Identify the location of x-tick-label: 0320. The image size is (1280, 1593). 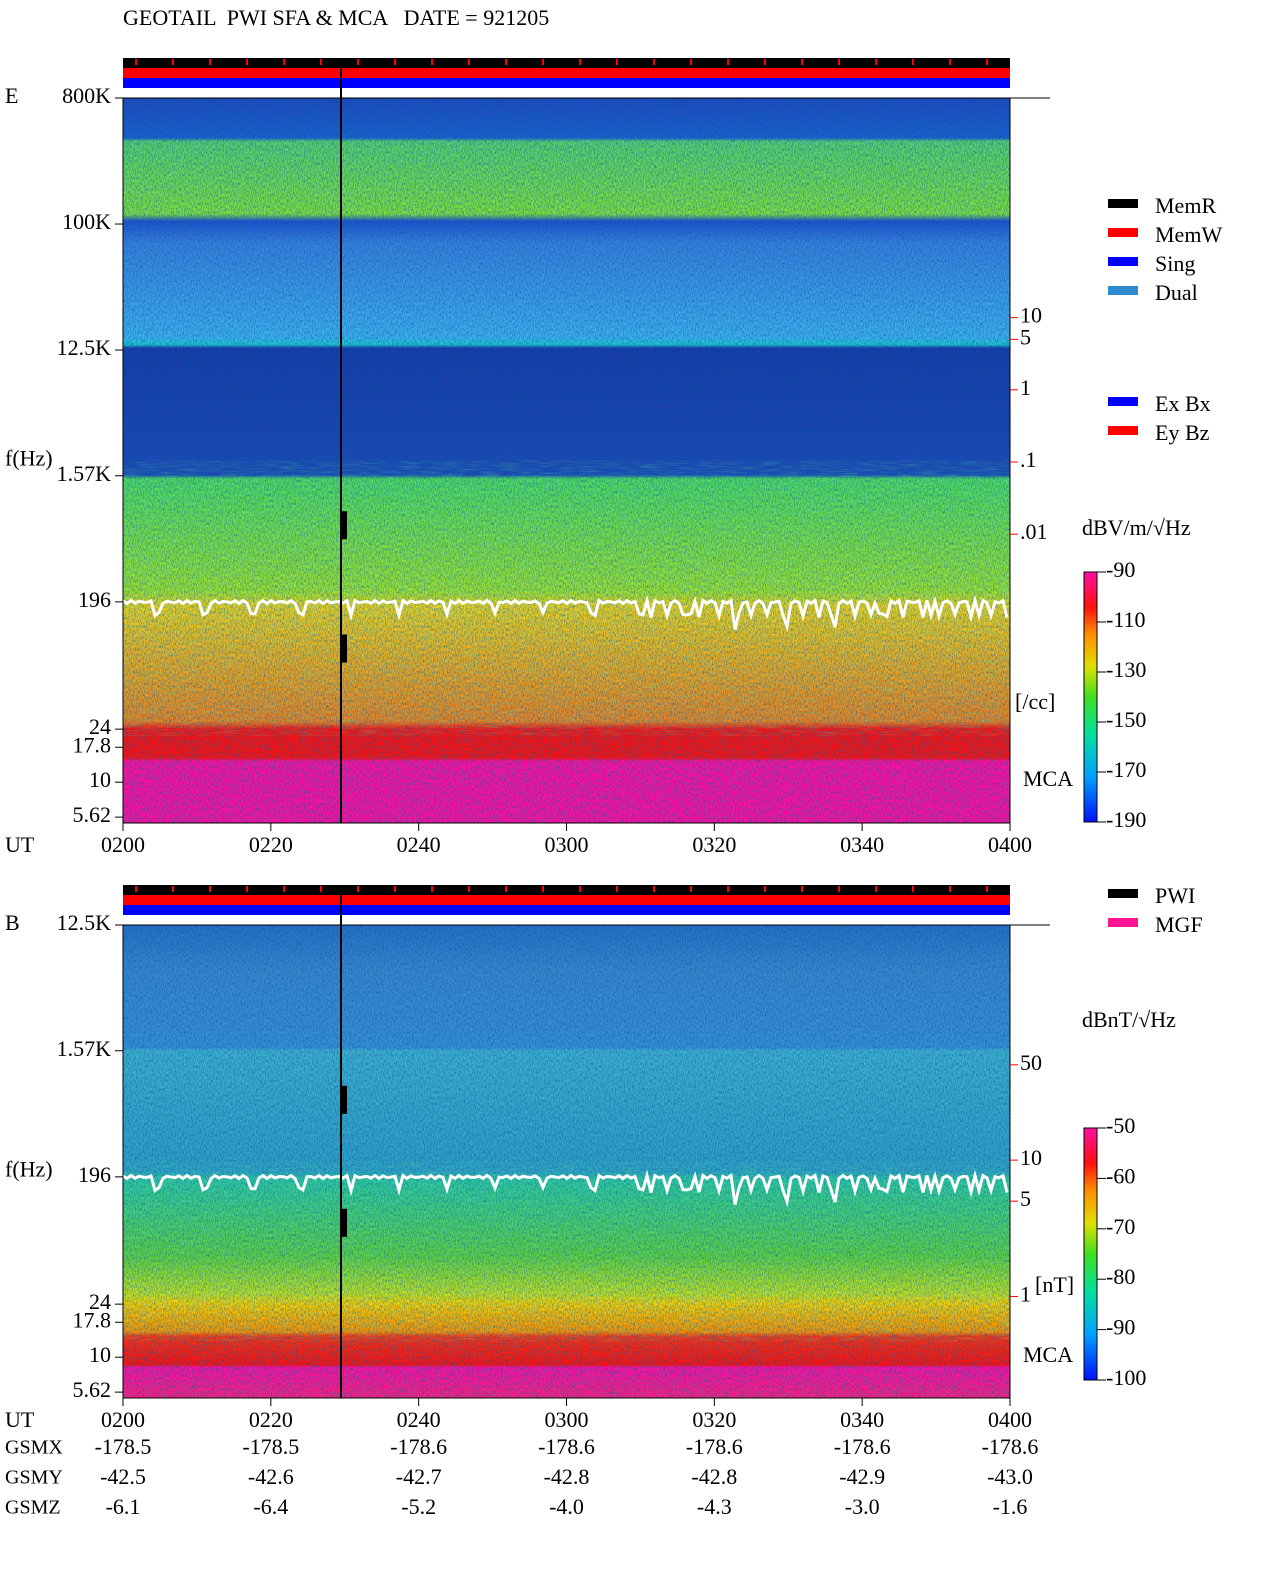
(714, 1419).